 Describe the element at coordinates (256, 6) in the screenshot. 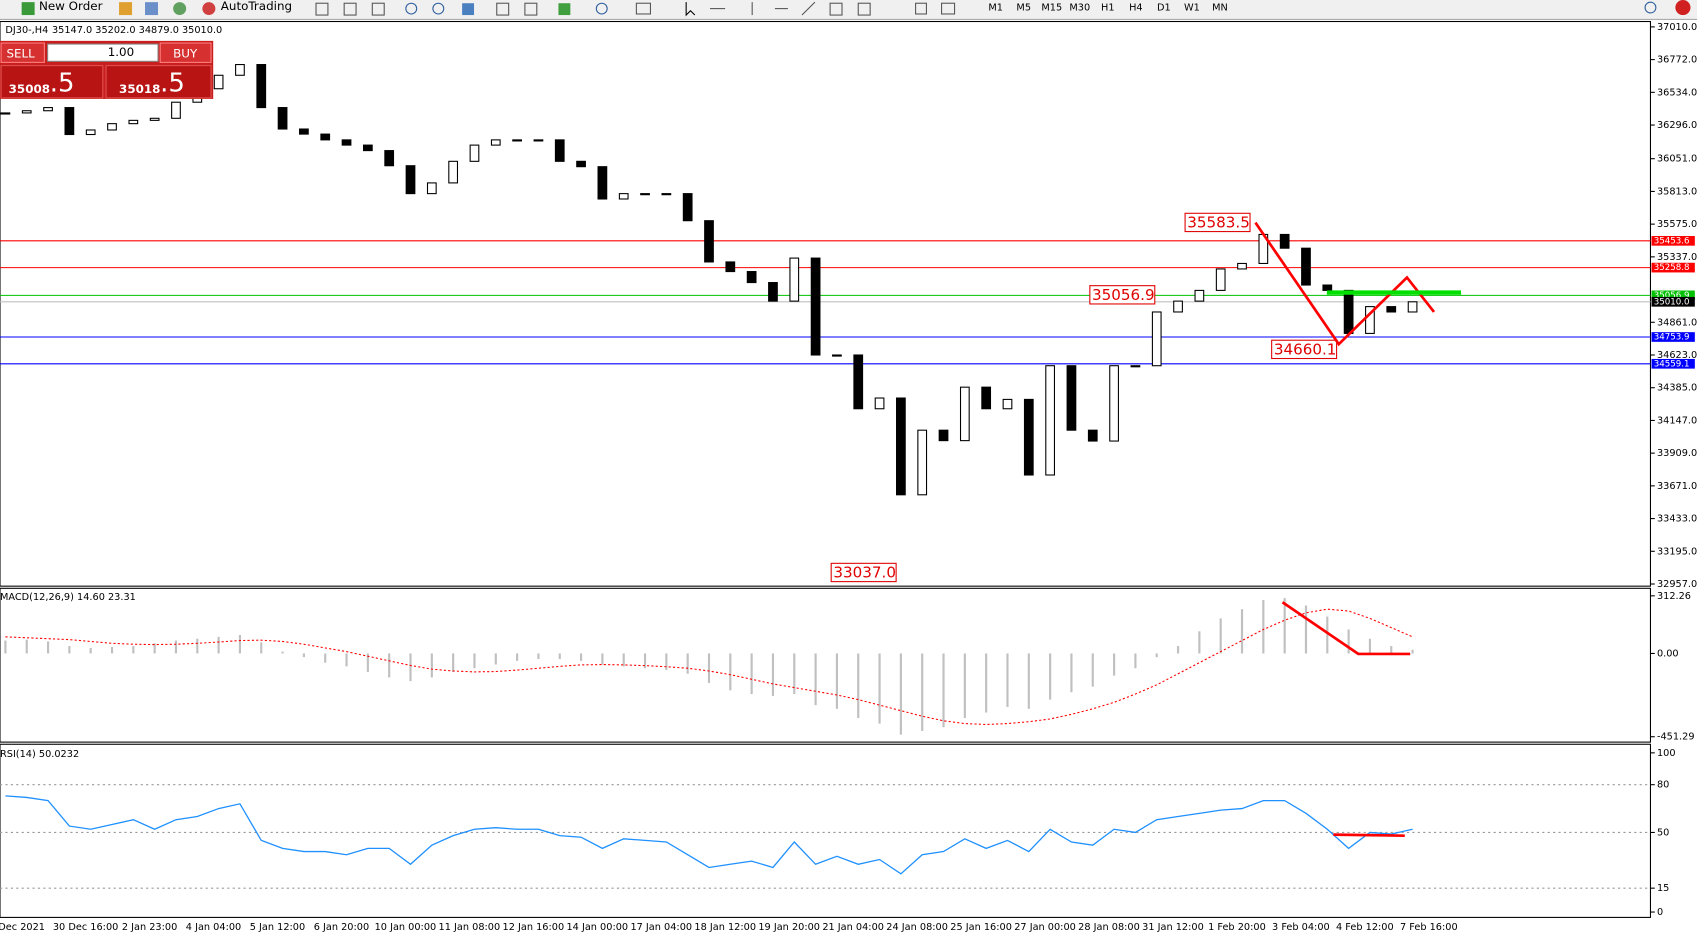

I see `auto-trading-button: AutoTrading` at that location.